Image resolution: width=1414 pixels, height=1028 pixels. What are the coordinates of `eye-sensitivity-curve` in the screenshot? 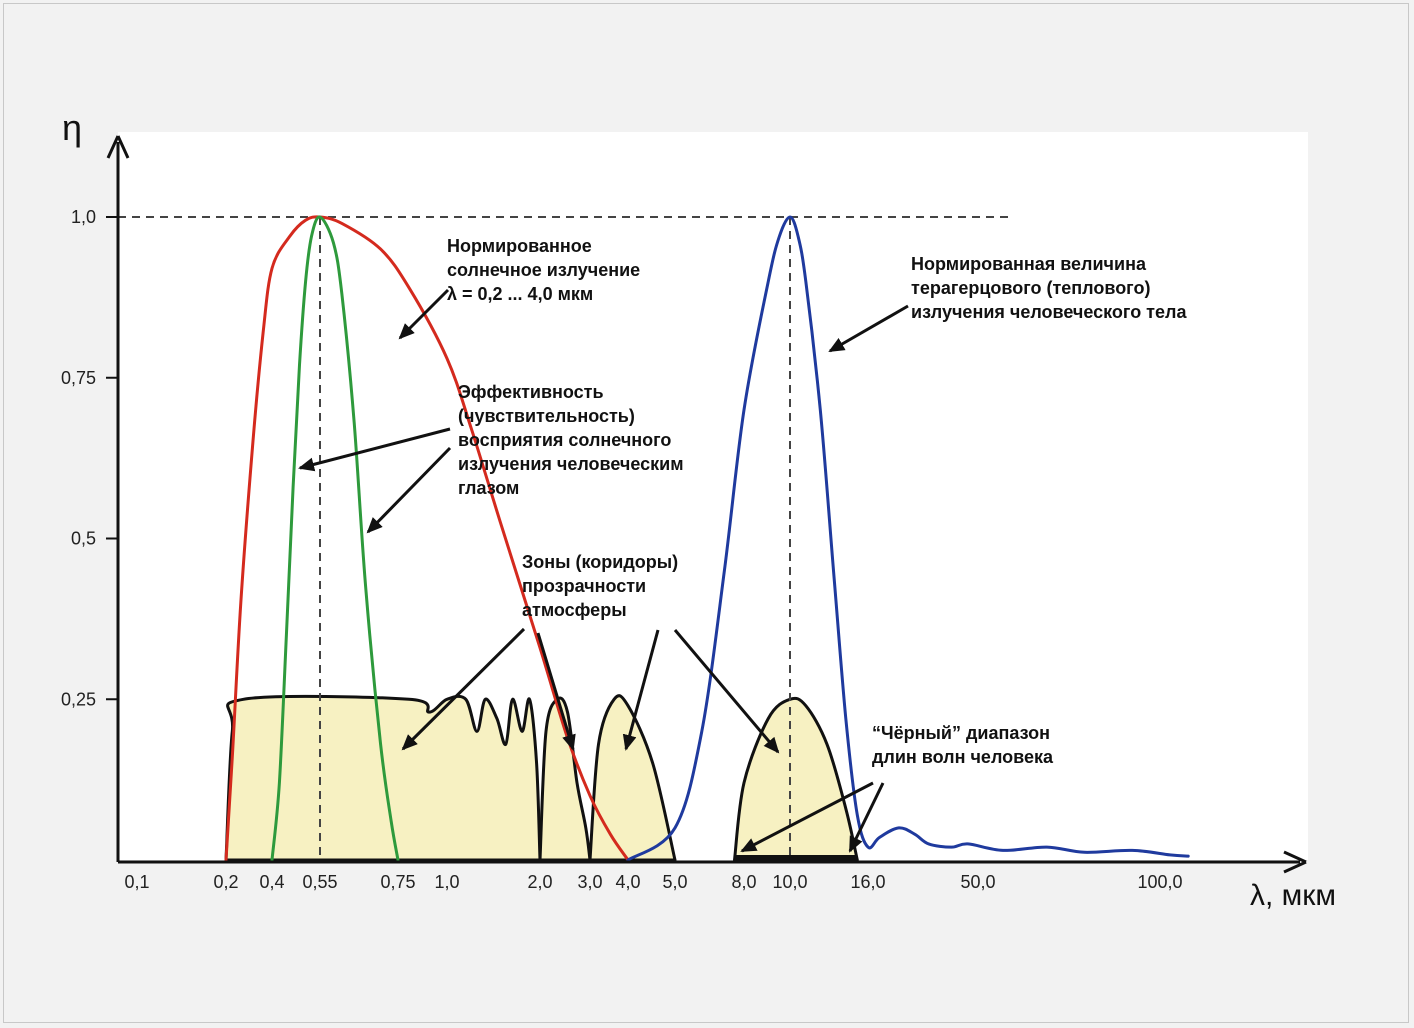 It's located at (335, 538).